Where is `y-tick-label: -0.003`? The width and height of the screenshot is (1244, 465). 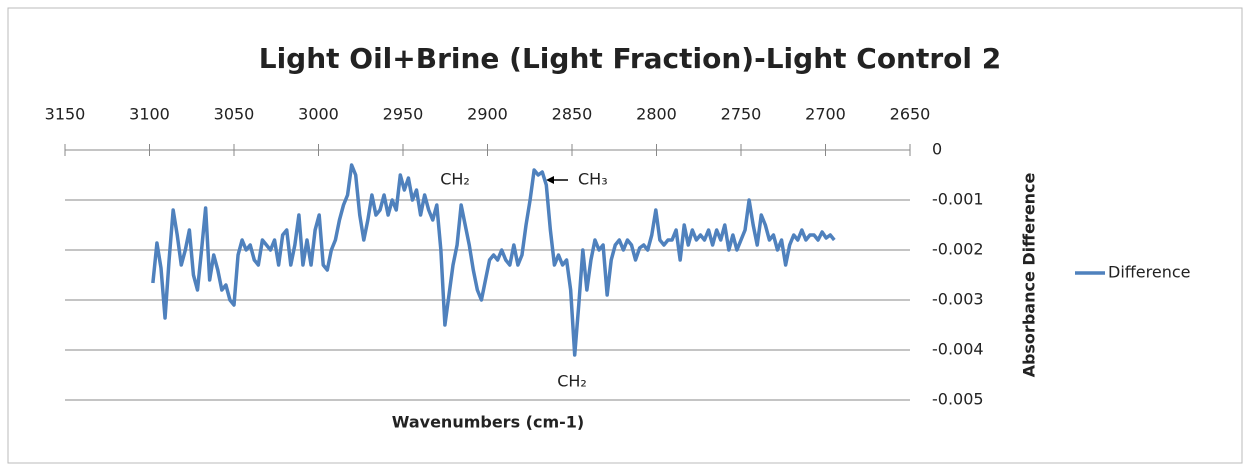
y-tick-label: -0.003 is located at coordinates (958, 299).